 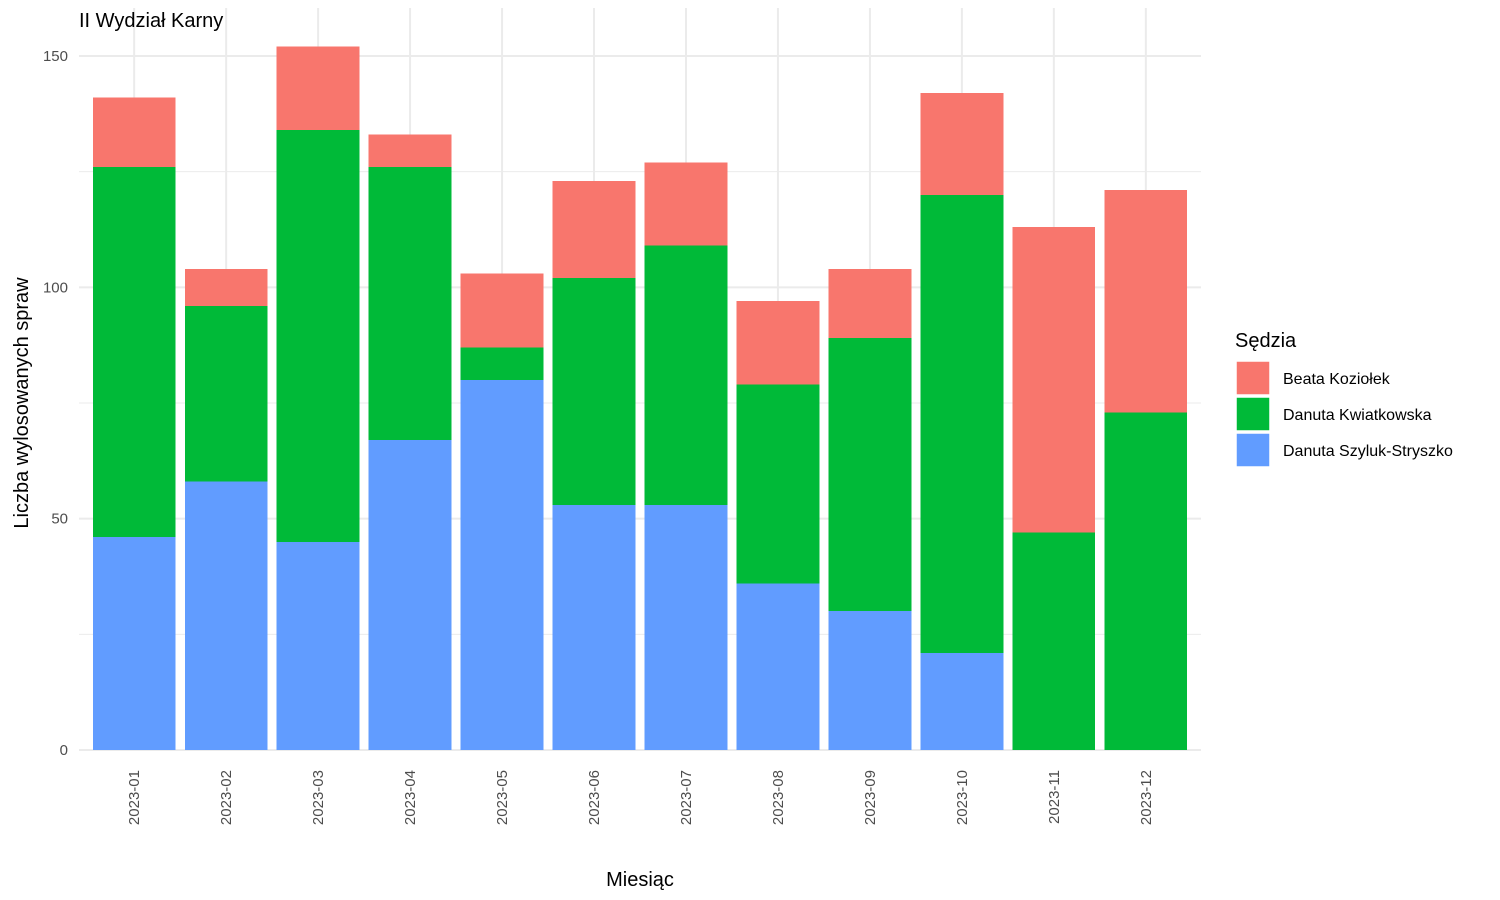 What do you see at coordinates (151, 21) in the screenshot?
I see `chart-title: II Wydział Karny` at bounding box center [151, 21].